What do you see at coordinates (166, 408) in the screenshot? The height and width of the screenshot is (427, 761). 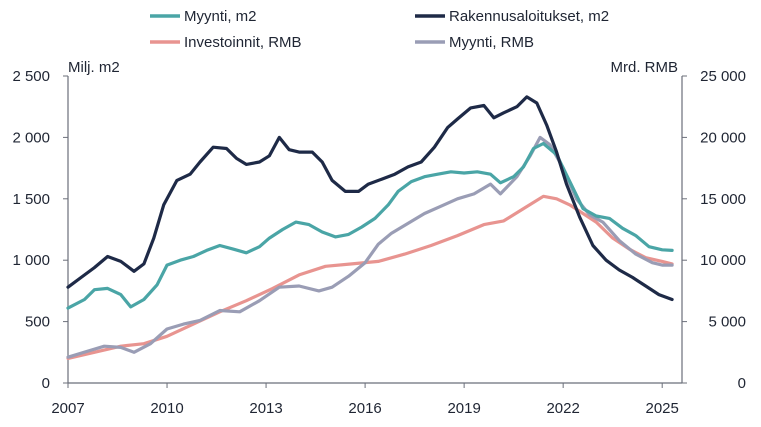 I see `x-tick-label: 2010` at bounding box center [166, 408].